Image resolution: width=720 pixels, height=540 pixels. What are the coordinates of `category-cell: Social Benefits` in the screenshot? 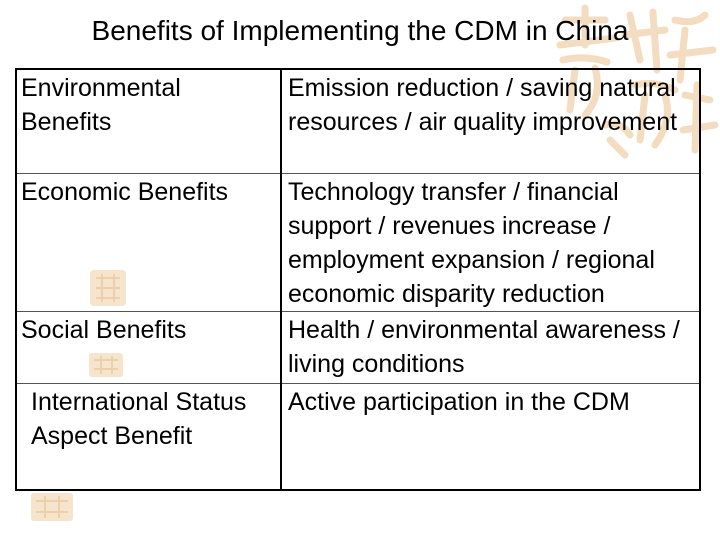 It's located at (148, 347).